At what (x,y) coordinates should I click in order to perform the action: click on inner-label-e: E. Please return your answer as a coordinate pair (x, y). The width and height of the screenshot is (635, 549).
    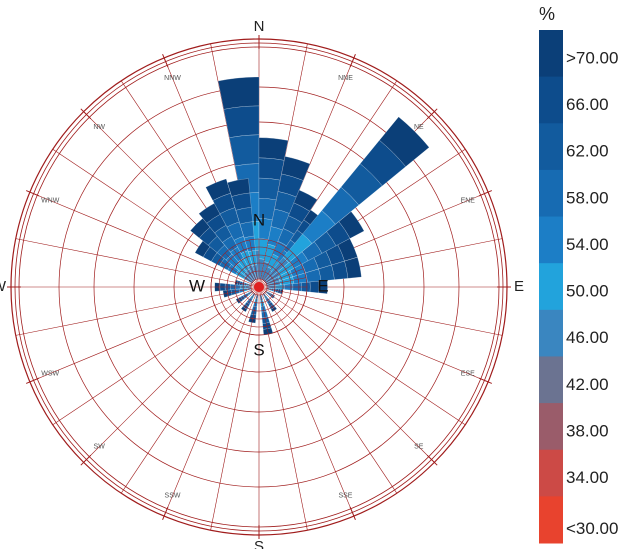
    Looking at the image, I should click on (322, 285).